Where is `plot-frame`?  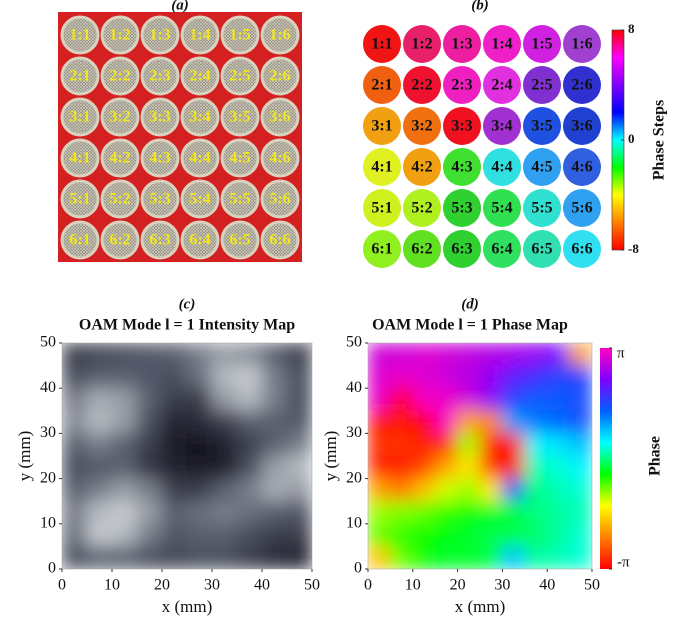
plot-frame is located at coordinates (480, 456).